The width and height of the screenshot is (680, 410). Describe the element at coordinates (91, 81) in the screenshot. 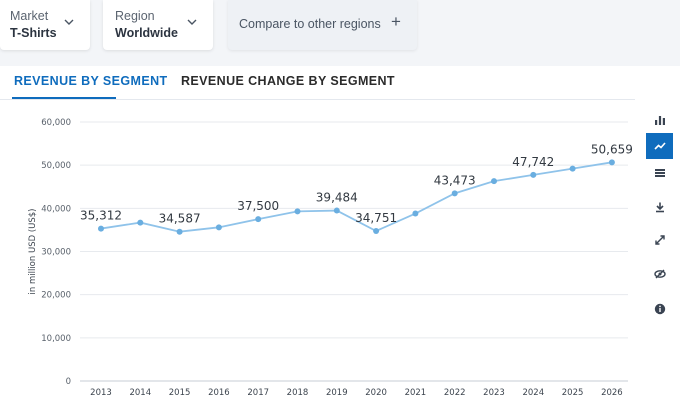

I see `tab-revenue-by-segment: REVENUE BY SEGMENT` at that location.